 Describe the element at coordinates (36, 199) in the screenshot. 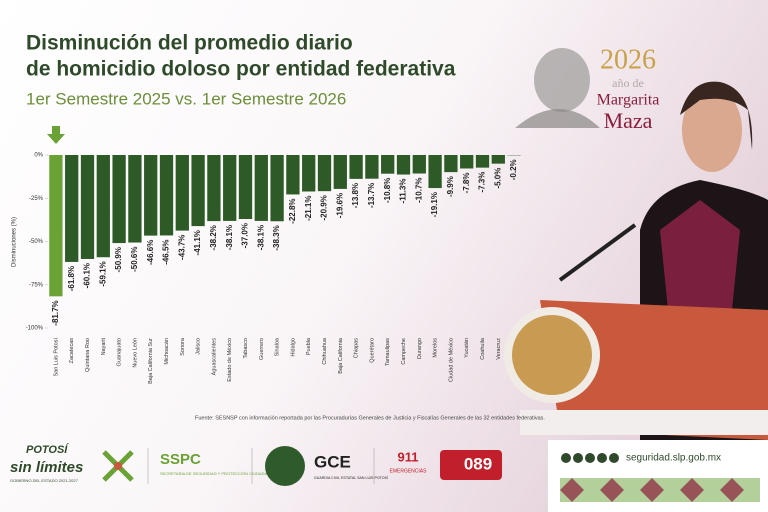

I see `y-tick-label: -25%` at that location.